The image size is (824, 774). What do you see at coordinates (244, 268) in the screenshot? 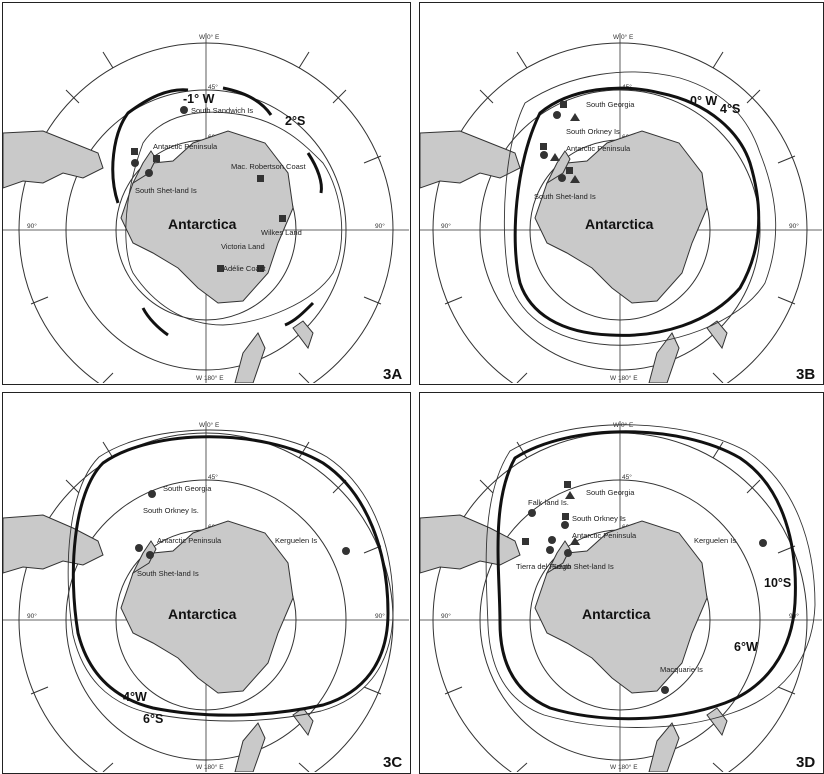
I see `place-label: Adélie Coast` at bounding box center [244, 268].